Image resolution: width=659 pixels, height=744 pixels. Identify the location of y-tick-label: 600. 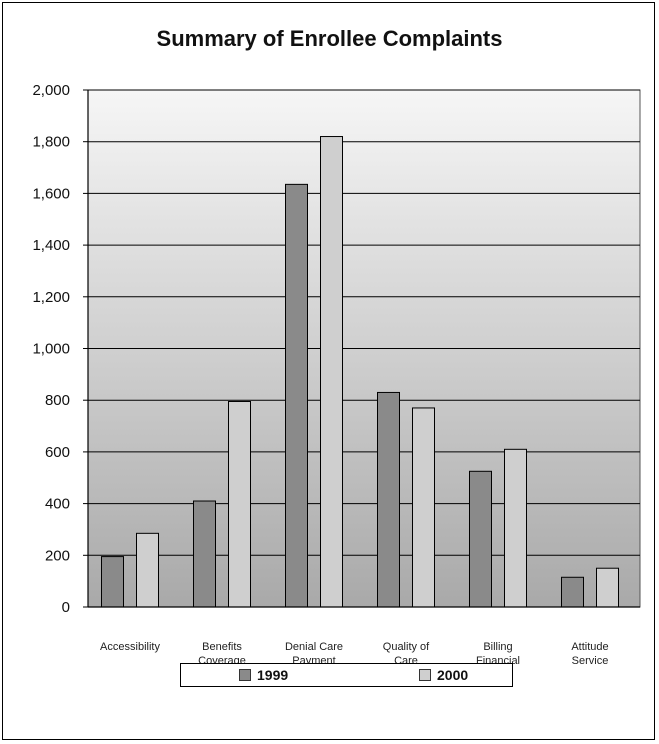
(57, 452).